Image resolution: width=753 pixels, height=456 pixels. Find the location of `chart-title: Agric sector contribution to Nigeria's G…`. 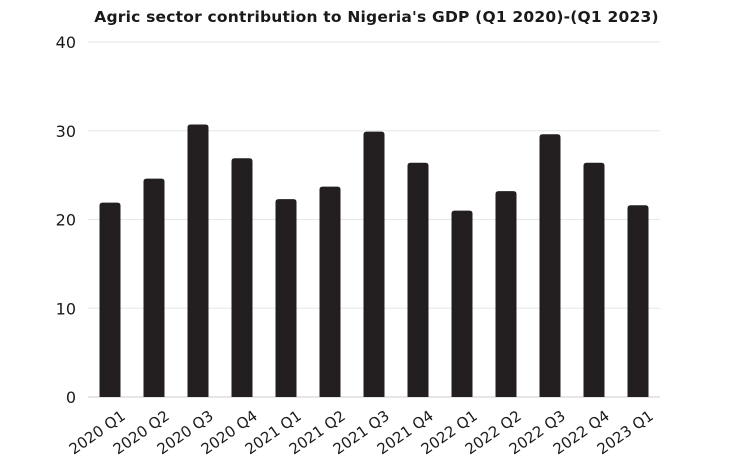

chart-title: Agric sector contribution to Nigeria's G… is located at coordinates (376, 17).